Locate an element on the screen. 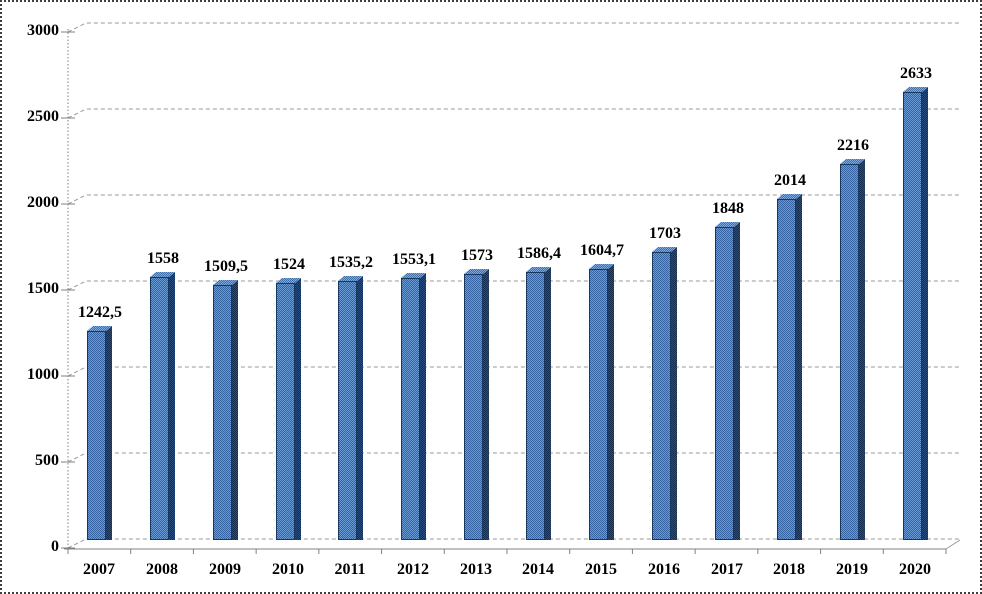 This screenshot has height=594, width=982. bar-value-label: 1242,5 is located at coordinates (100, 312).